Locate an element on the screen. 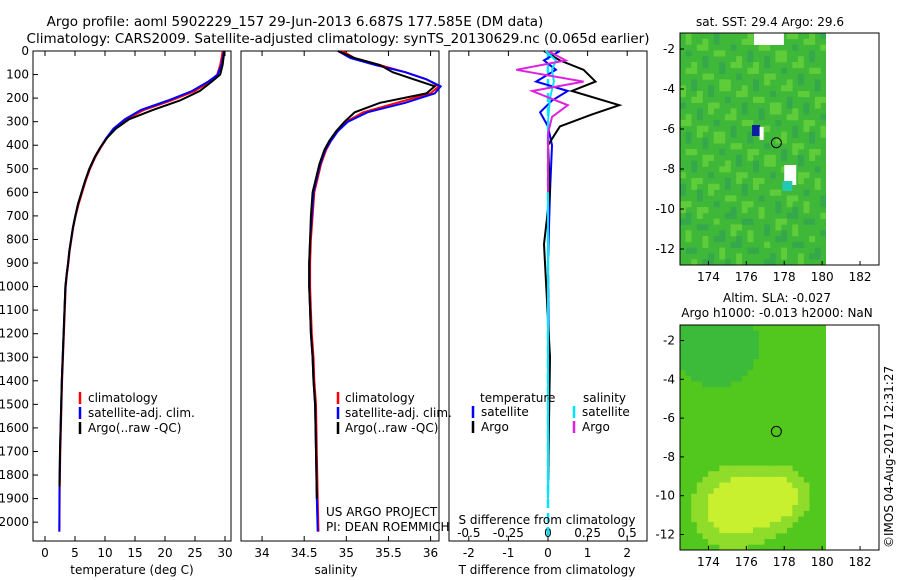 The image size is (900, 580). sst-map-ticks: 174 176 178 180 182 -2 -4 -6 -8 -10 -12 is located at coordinates (763, 163).